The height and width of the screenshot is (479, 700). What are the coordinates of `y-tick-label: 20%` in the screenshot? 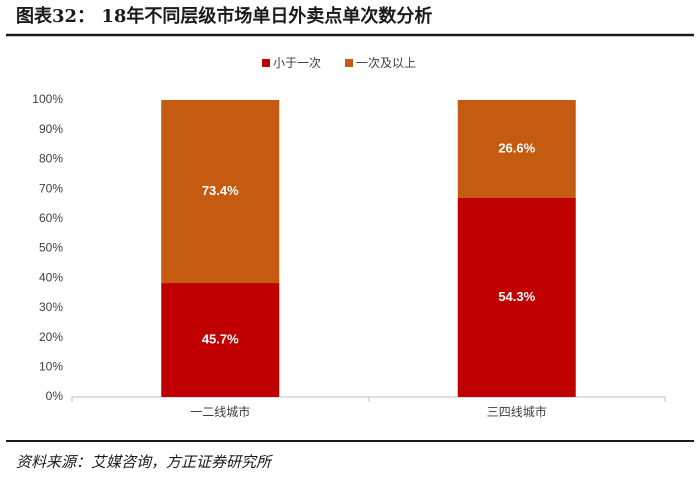 It's located at (51, 337).